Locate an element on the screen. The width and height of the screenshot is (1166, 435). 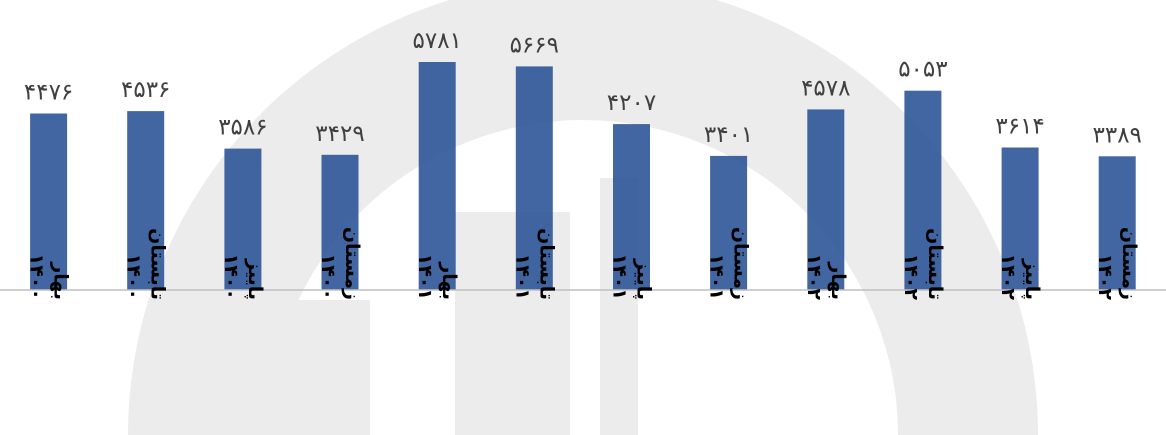
data-label: ۴۵۳۶ is located at coordinates (145, 90).